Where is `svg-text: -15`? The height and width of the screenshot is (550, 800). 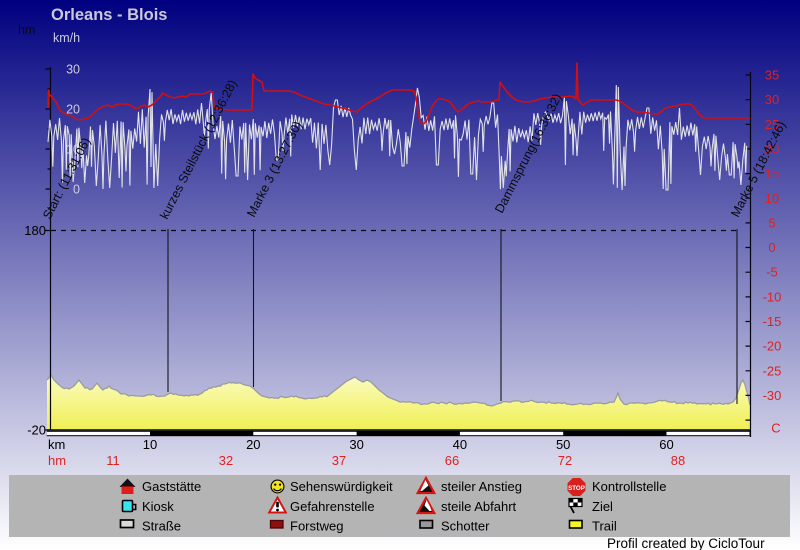
svg-text: -15 is located at coordinates (772, 321).